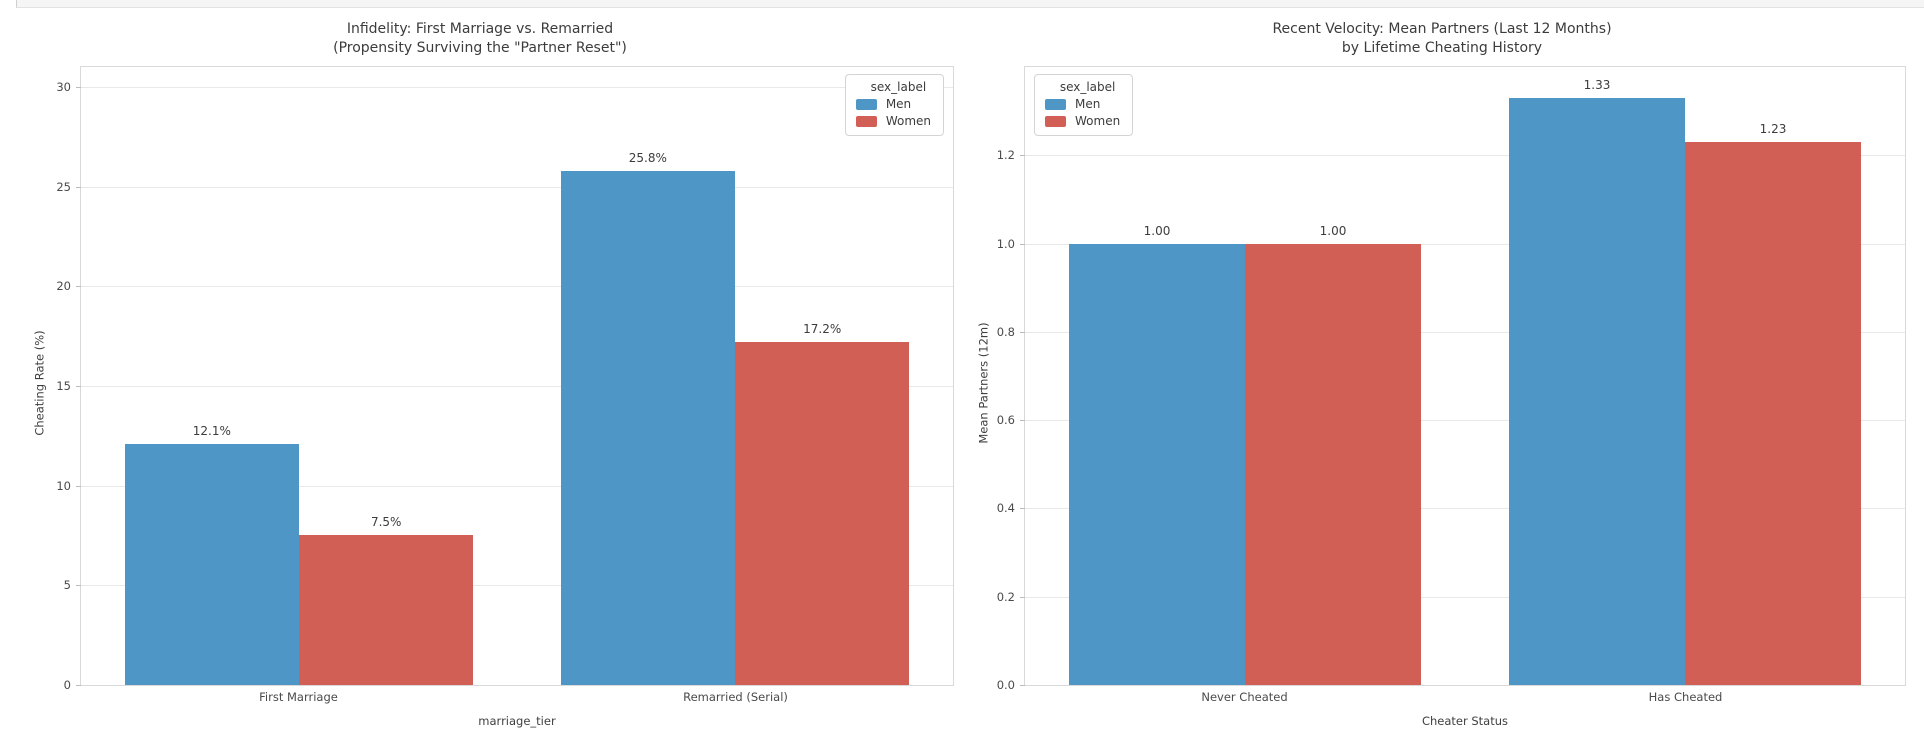  What do you see at coordinates (1005, 155) in the screenshot?
I see `y-tick-label: 1.2` at bounding box center [1005, 155].